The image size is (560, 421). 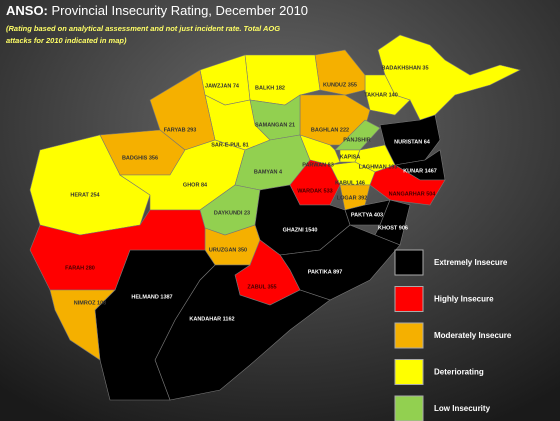 I want to click on province-label: PAKTIKA 897, so click(x=325, y=272).